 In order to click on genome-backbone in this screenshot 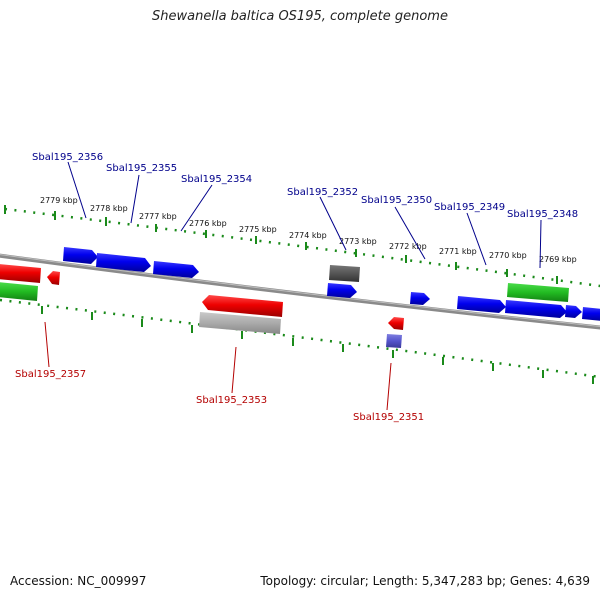, I will do `click(300, 291)`.